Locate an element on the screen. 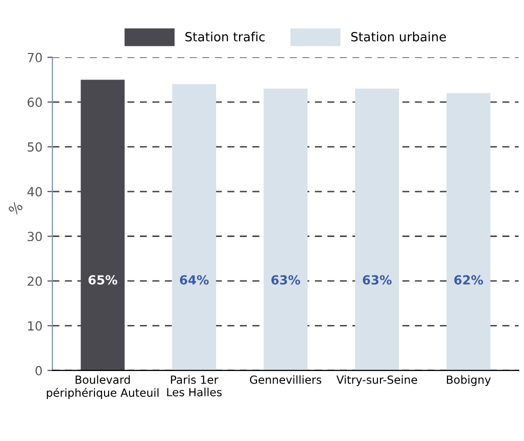 Image resolution: width=524 pixels, height=441 pixels. y-tick-label: 20 is located at coordinates (35, 281).